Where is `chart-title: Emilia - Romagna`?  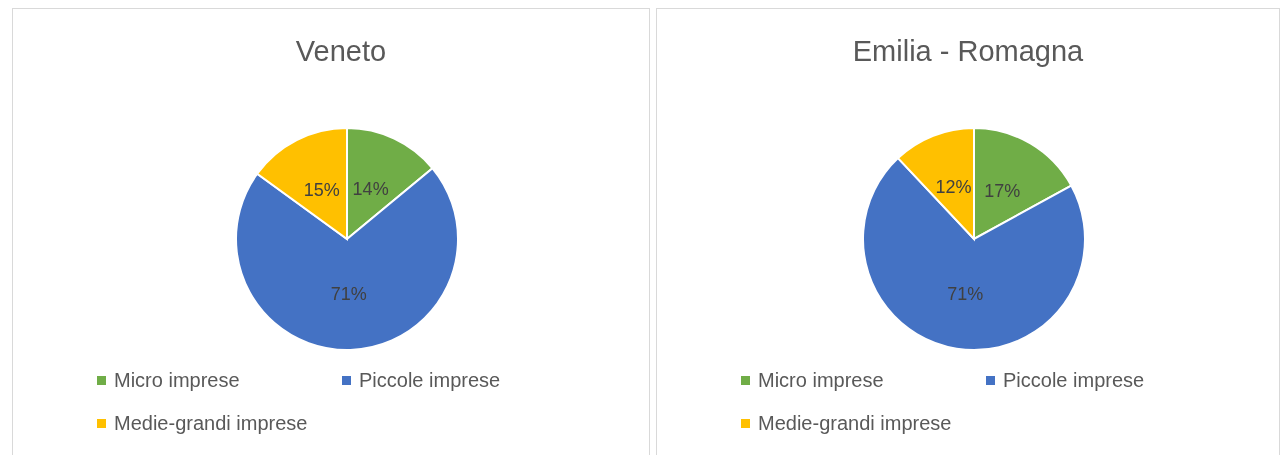 chart-title: Emilia - Romagna is located at coordinates (968, 52).